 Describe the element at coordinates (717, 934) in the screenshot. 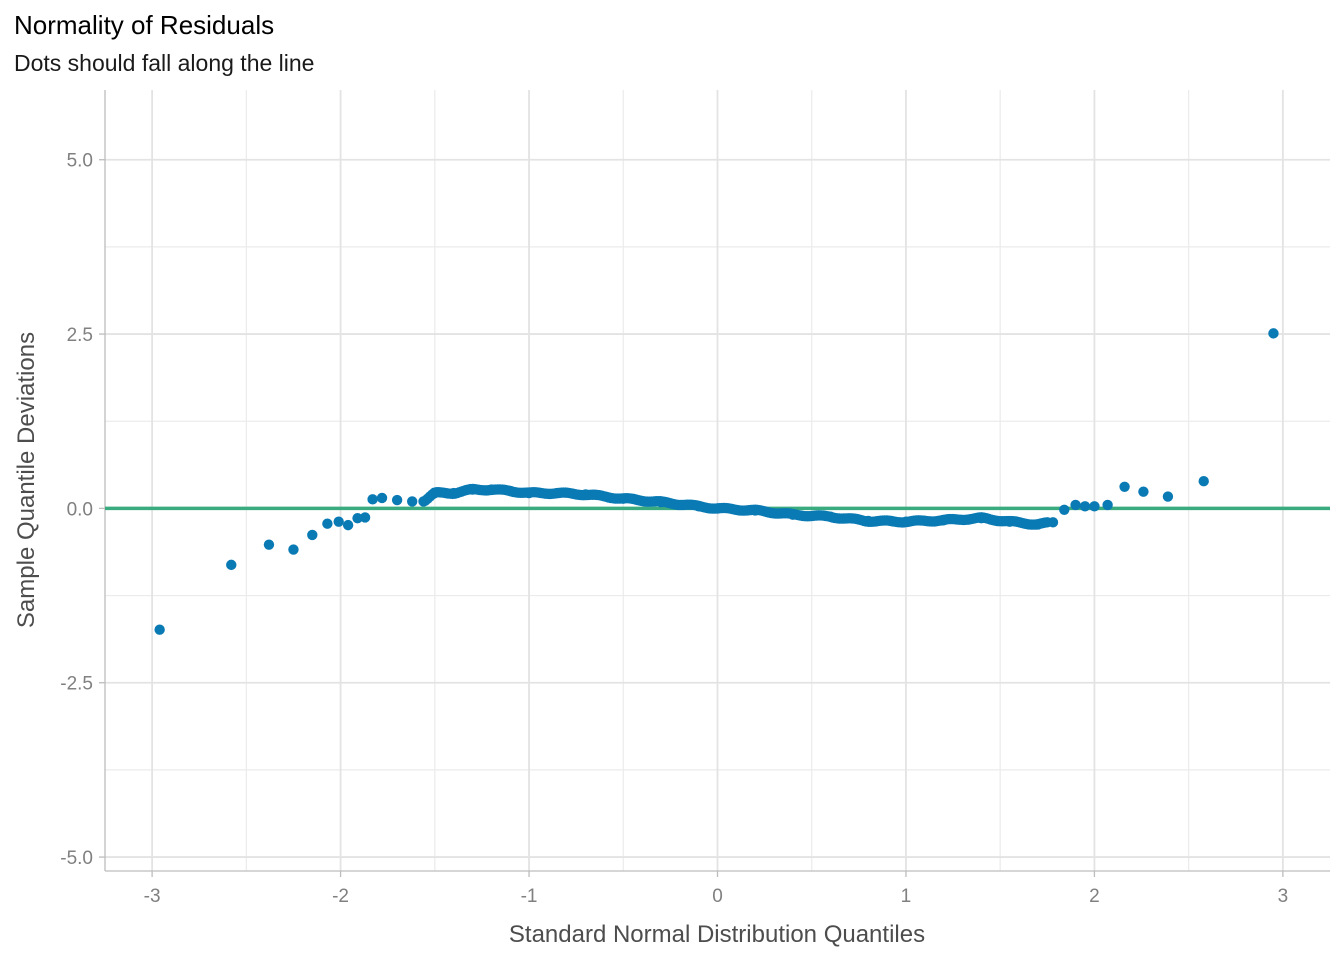

I see `x-axis-title: Standard Normal Distribution Quantiles` at that location.